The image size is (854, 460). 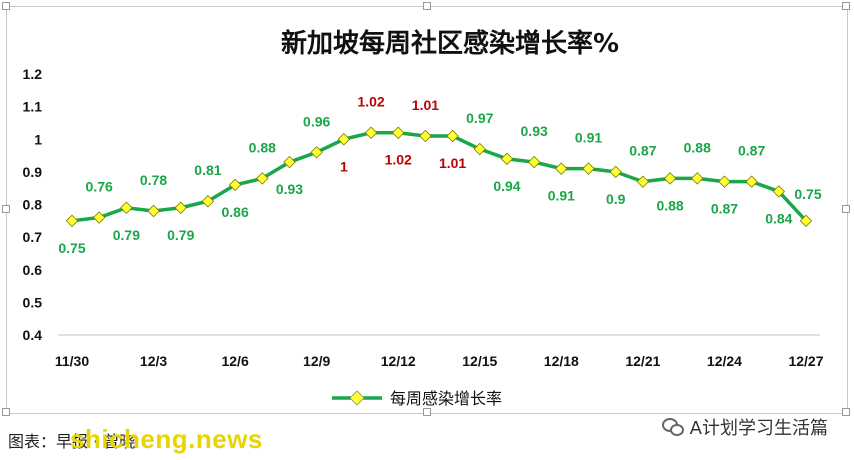 I want to click on resize-handle-bottom-left, so click(x=6, y=412).